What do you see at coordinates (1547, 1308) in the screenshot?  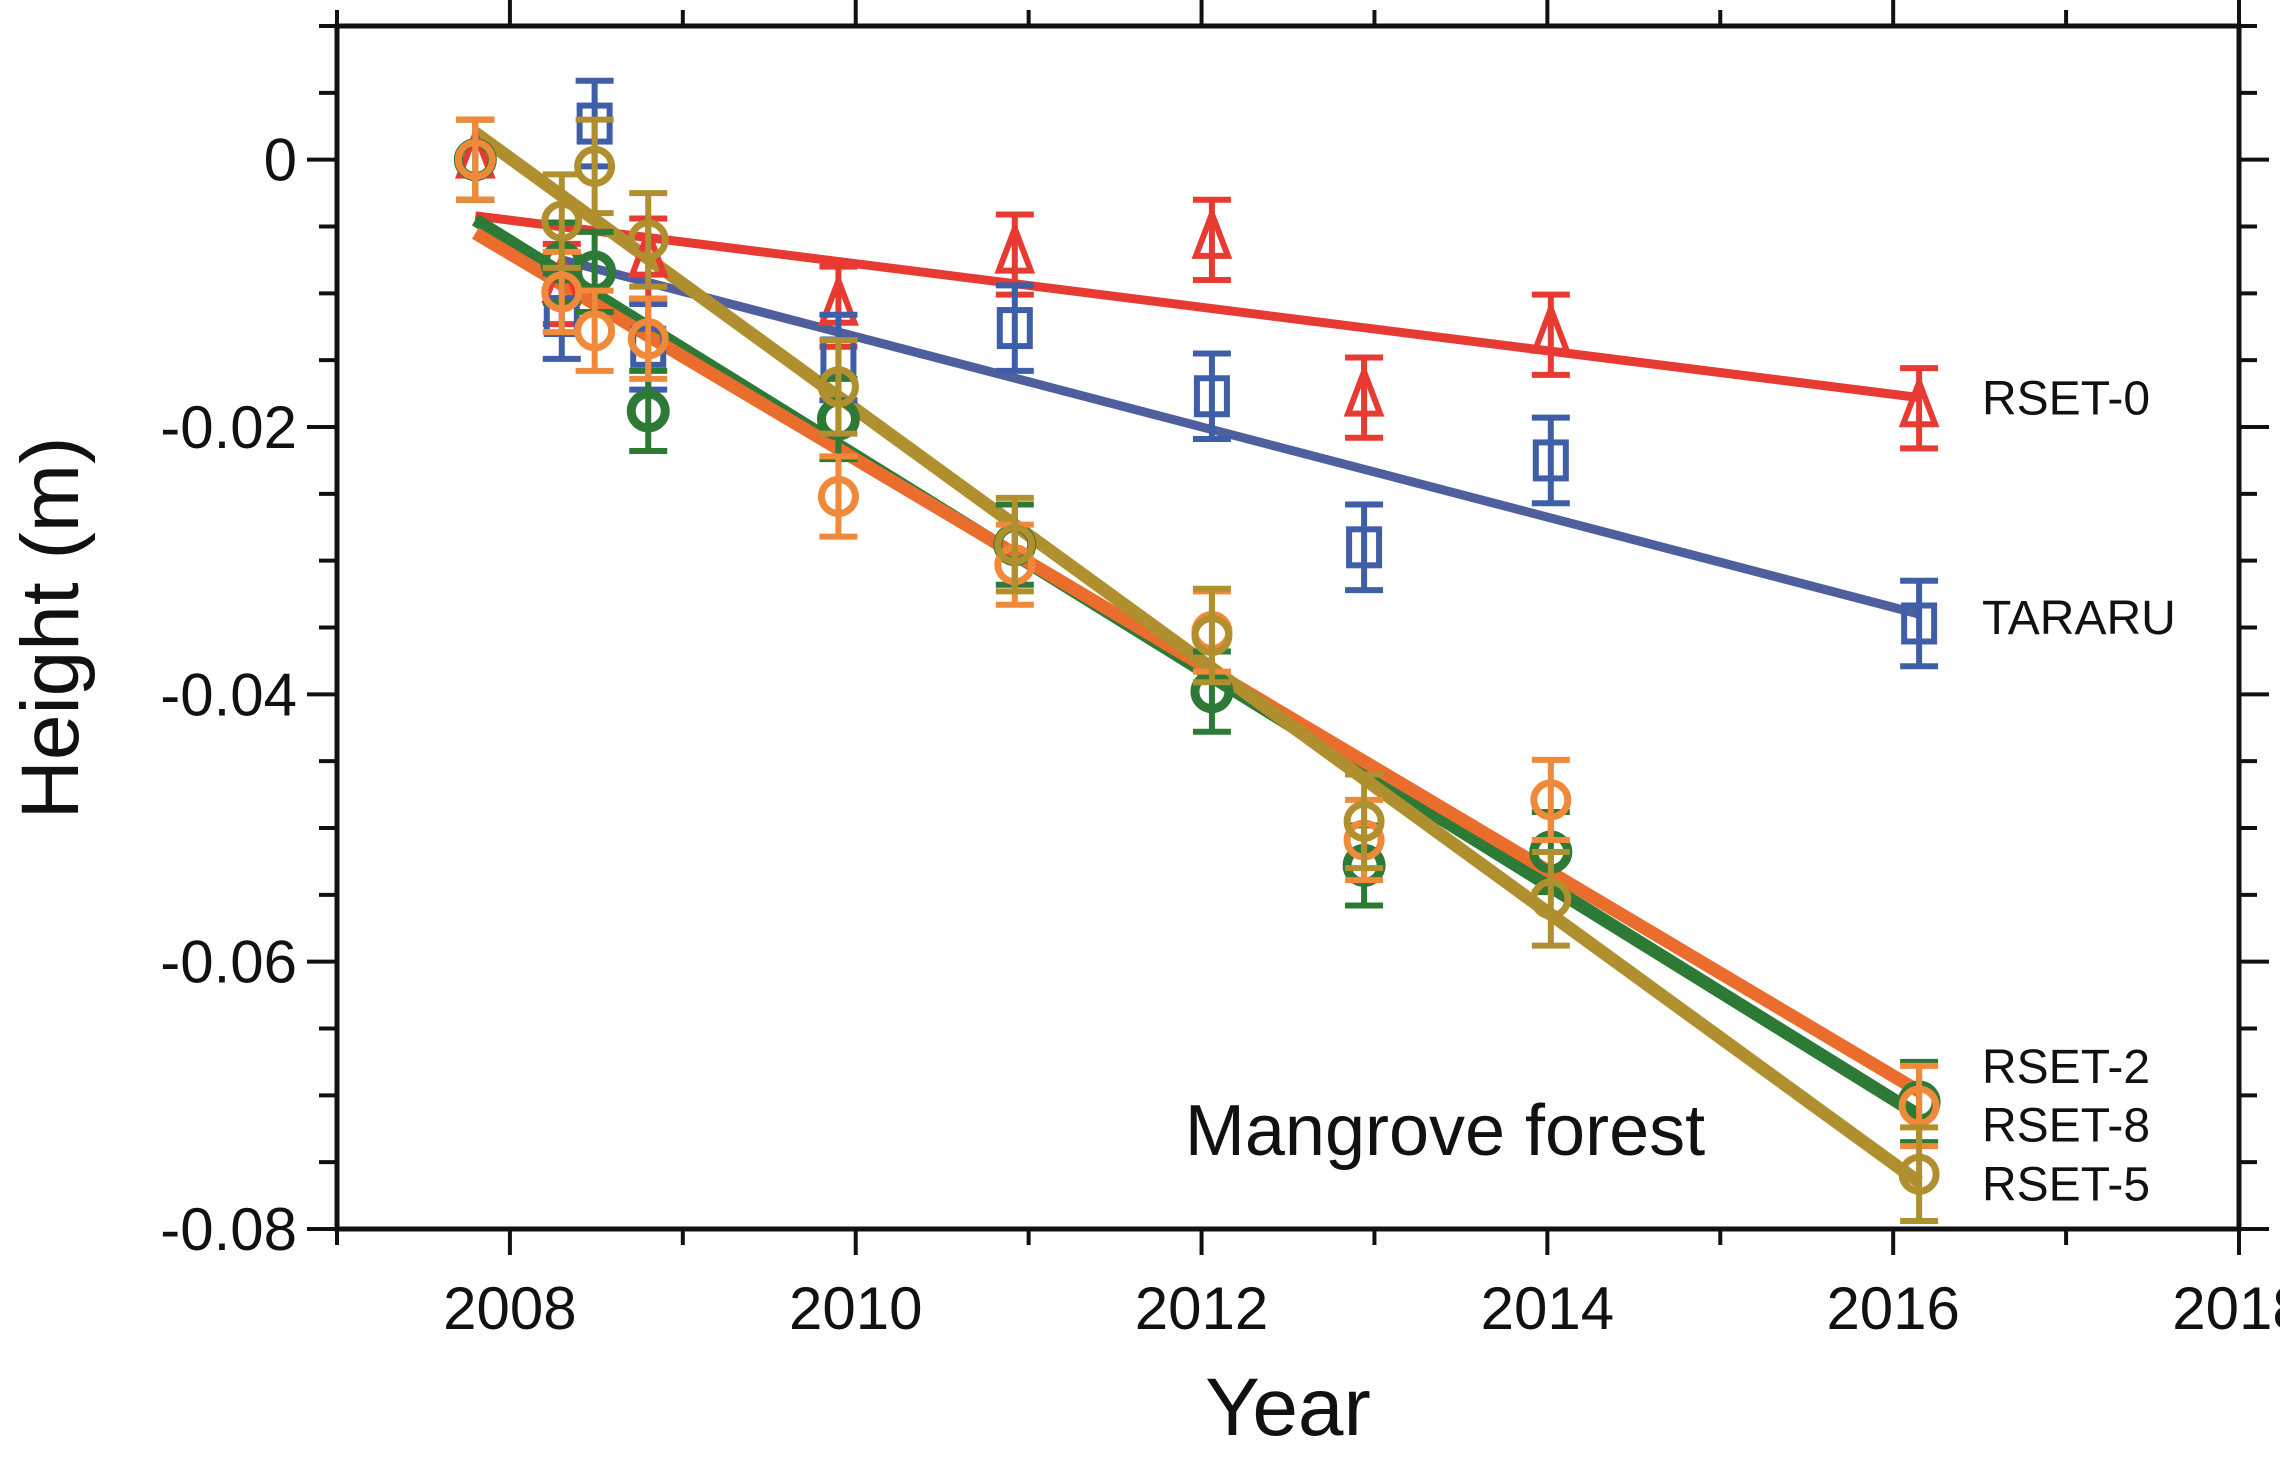 I see `x-tick-label: 2014` at bounding box center [1547, 1308].